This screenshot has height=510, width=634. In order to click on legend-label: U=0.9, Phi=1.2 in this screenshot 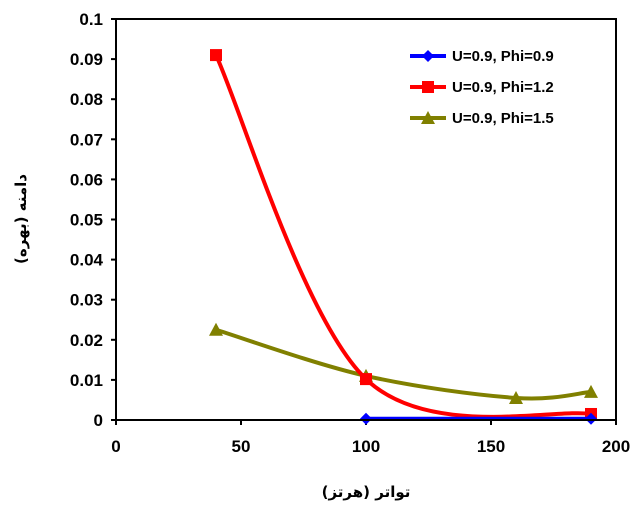, I will do `click(503, 87)`.